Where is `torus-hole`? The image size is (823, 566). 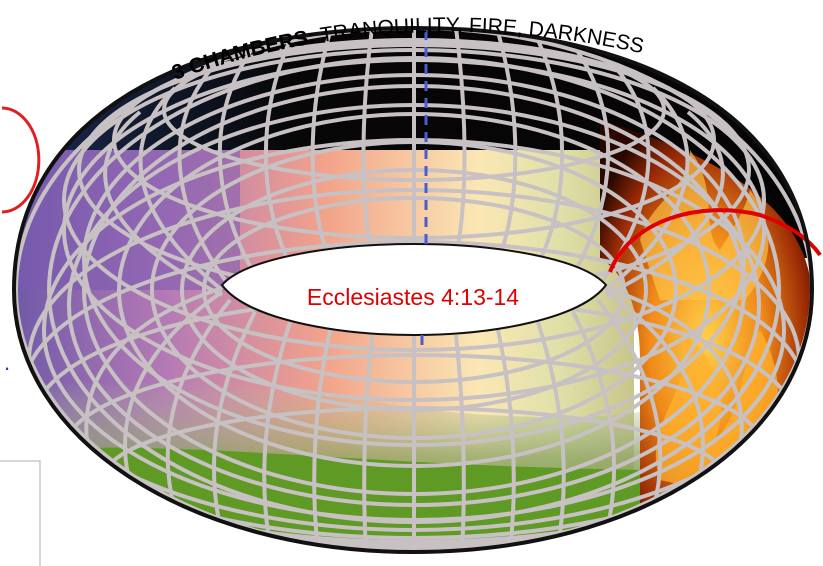
torus-hole is located at coordinates (414, 289).